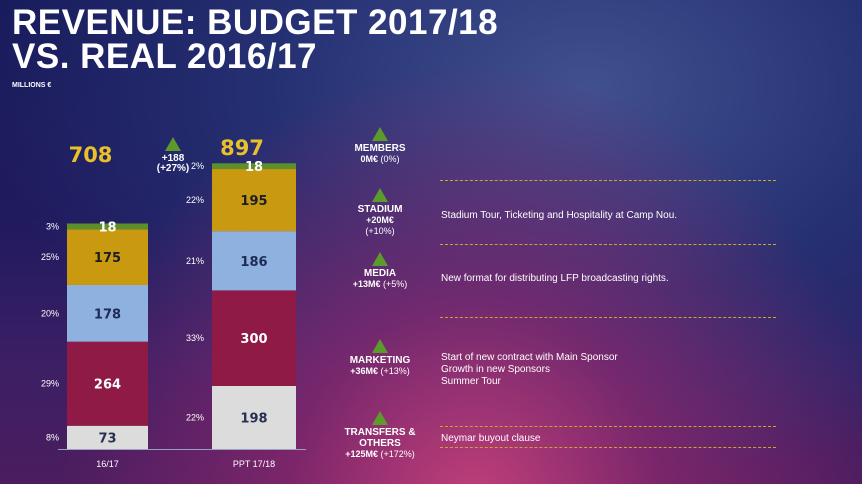 The image size is (862, 484). Describe the element at coordinates (361, 454) in the screenshot. I see `category-change: +125M€` at that location.